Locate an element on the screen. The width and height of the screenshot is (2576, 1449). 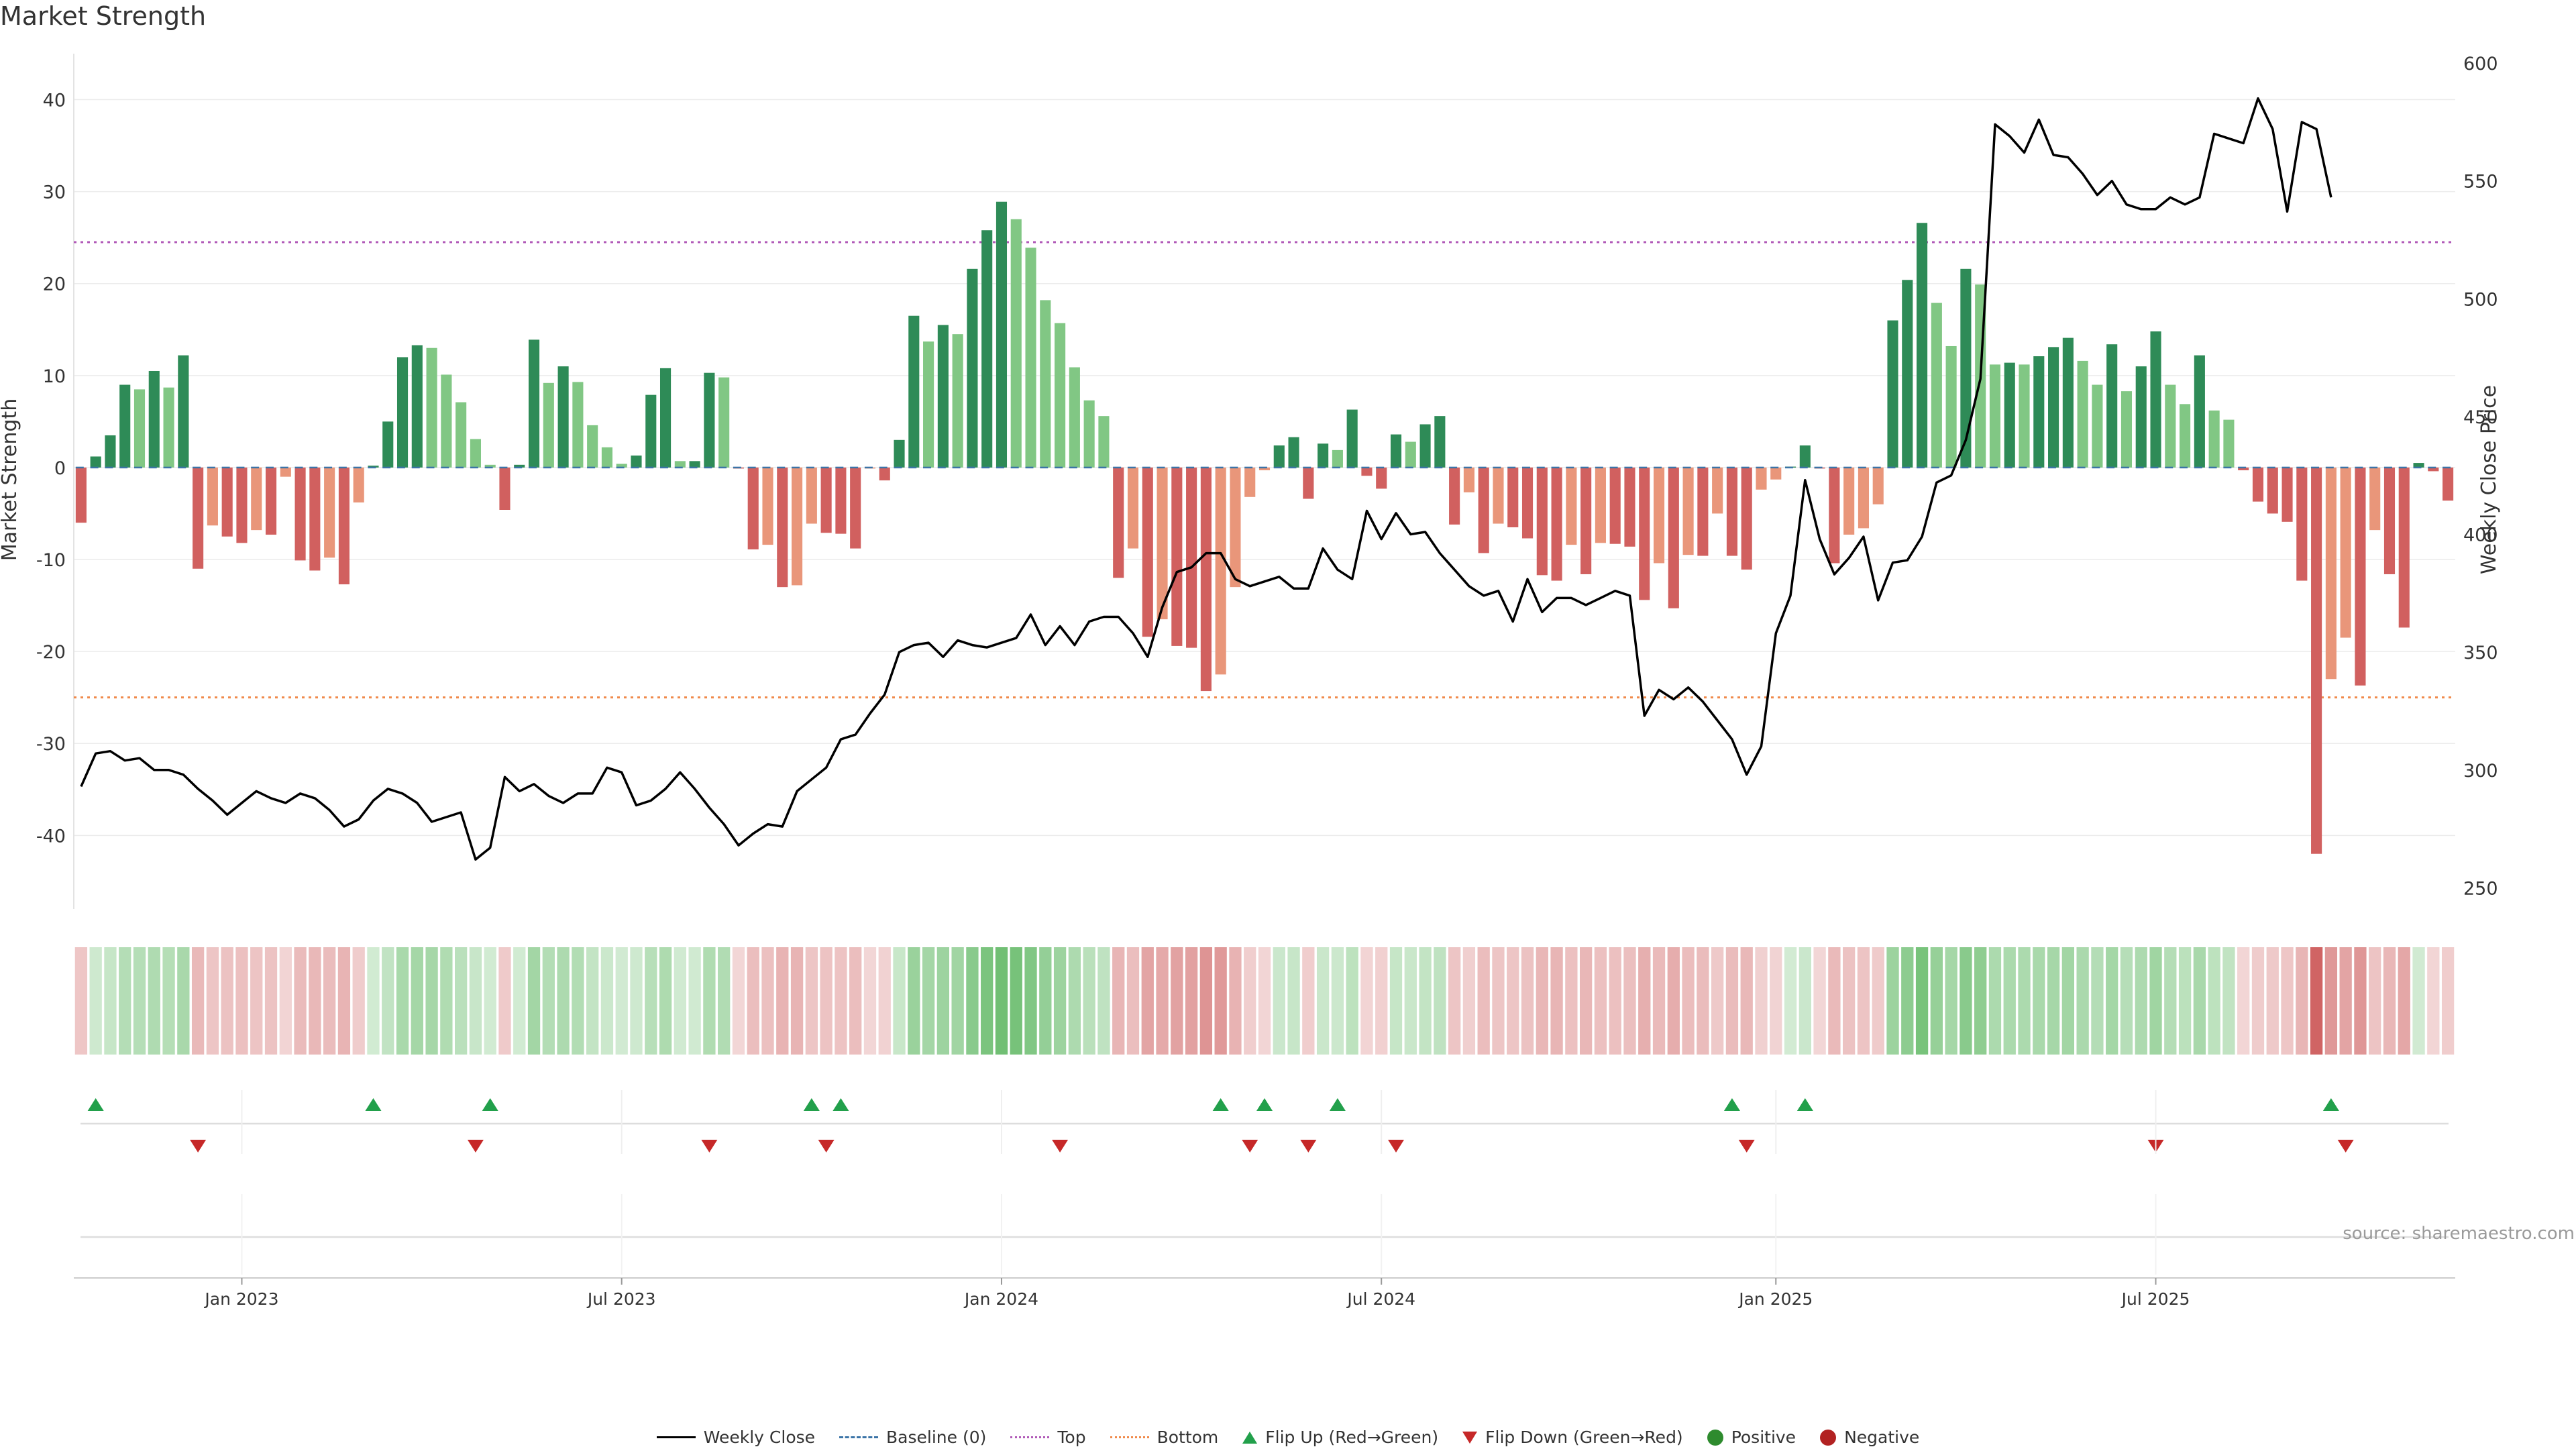
red-circle-icon is located at coordinates (1828, 1437).